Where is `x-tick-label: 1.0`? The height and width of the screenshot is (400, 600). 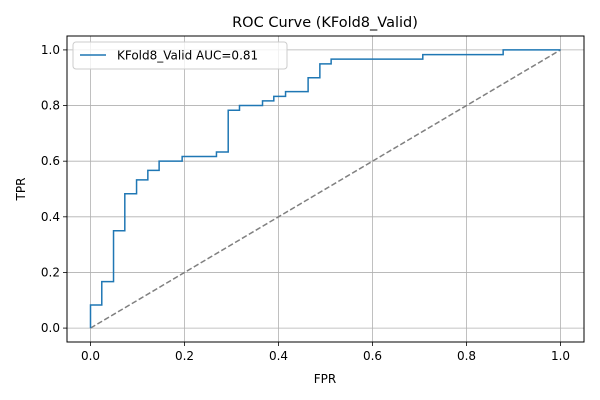
x-tick-label: 1.0 is located at coordinates (560, 356).